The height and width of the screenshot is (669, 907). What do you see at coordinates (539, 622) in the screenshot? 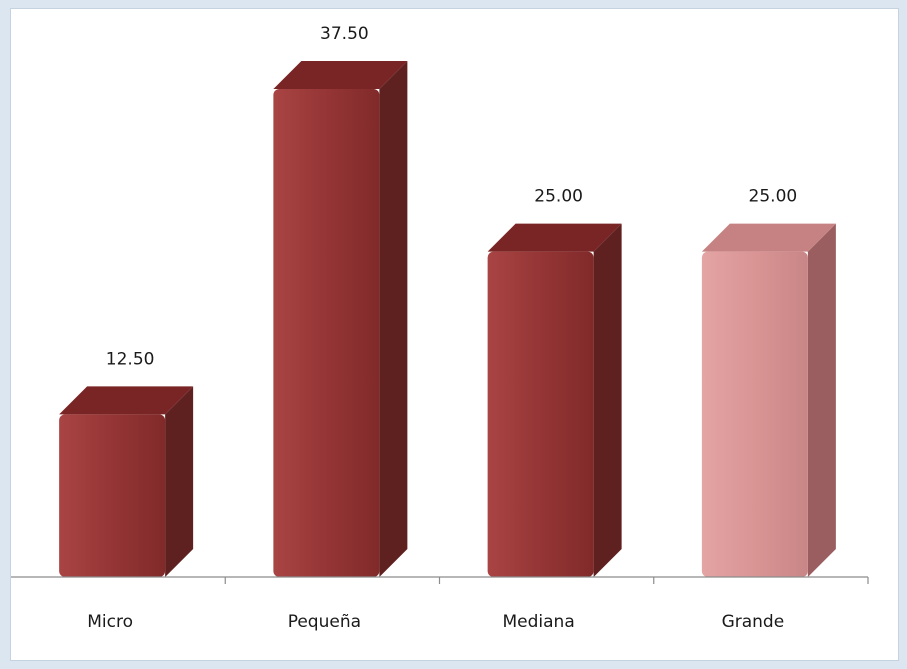
I see `category-label: Mediana` at bounding box center [539, 622].